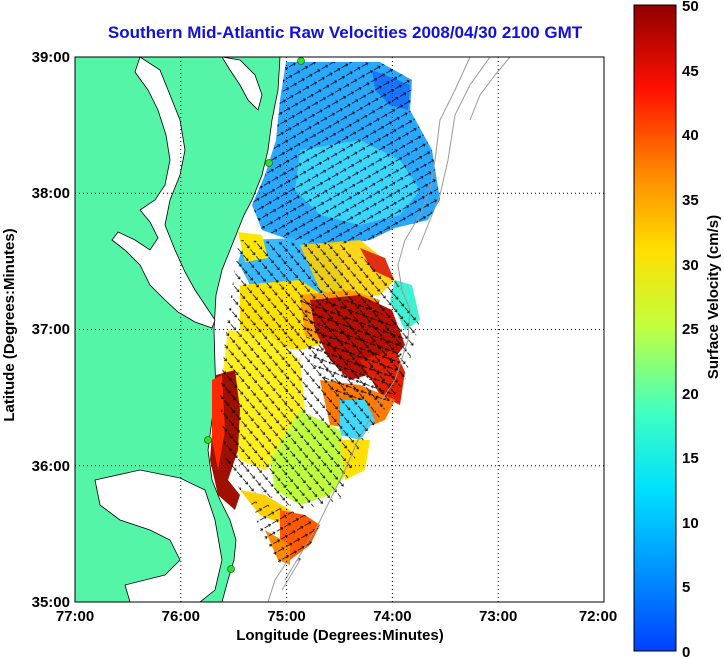  What do you see at coordinates (686, 651) in the screenshot?
I see `colorbar-tick: 0` at bounding box center [686, 651].